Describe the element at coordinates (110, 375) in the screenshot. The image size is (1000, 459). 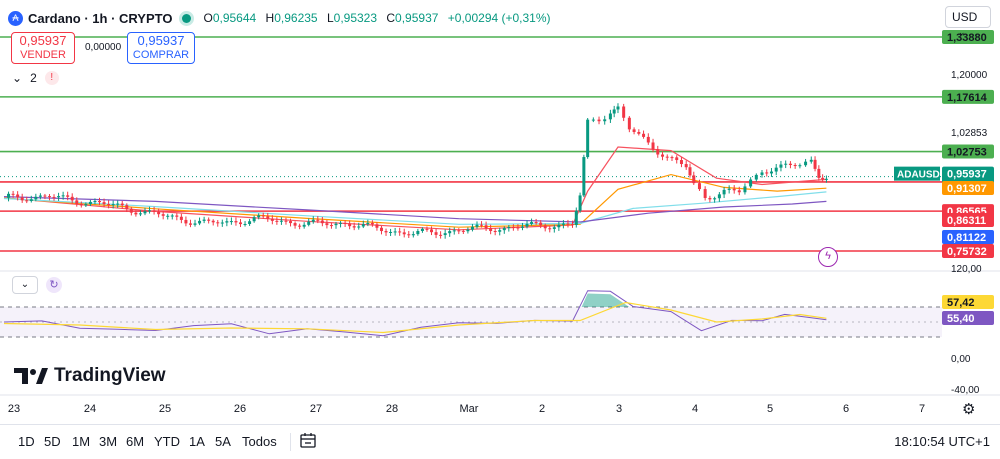
I see `logo-text: TradingView` at that location.